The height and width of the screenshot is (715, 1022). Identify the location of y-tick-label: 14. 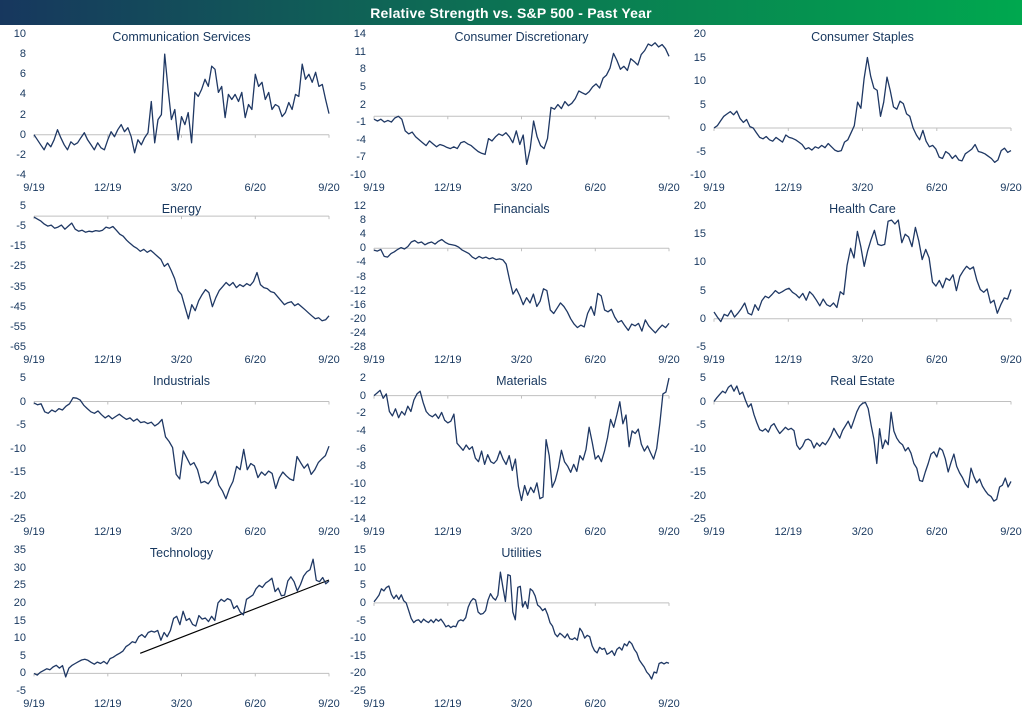
(359, 34).